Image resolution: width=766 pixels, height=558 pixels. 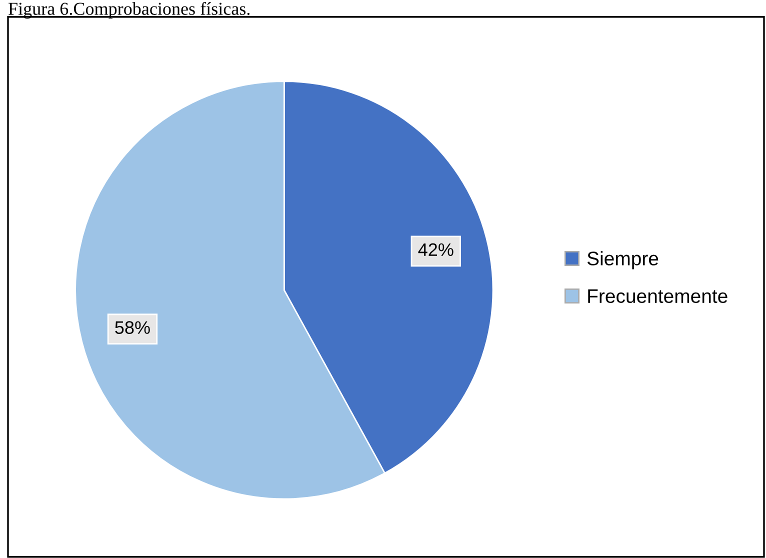 What do you see at coordinates (129, 10) in the screenshot?
I see `chart-title: Figura 6.Comprobaciones físicas.` at bounding box center [129, 10].